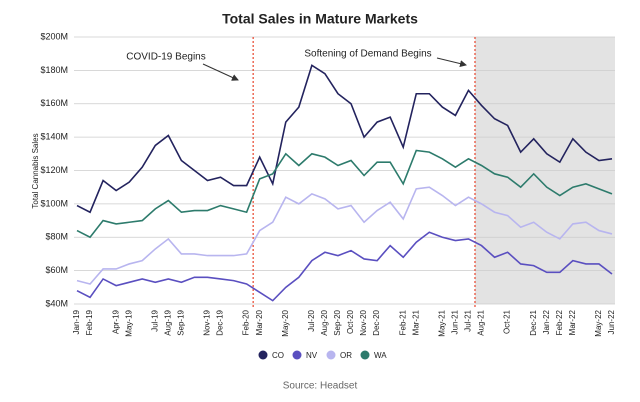 The height and width of the screenshot is (402, 640). Describe the element at coordinates (89, 322) in the screenshot. I see `x-tick-label: Feb-19` at that location.